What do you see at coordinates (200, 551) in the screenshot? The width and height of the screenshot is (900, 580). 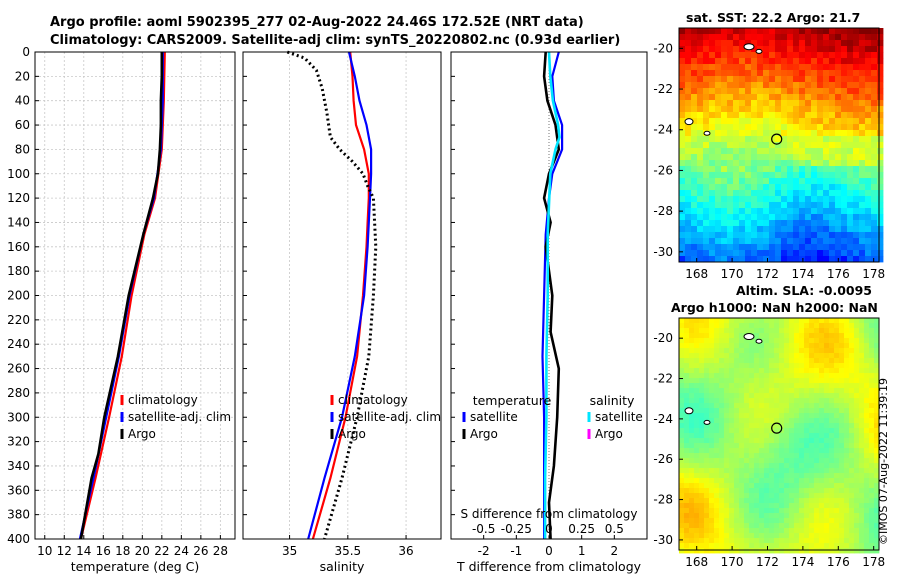 I see `temp-xtick-label: 26` at bounding box center [200, 551].